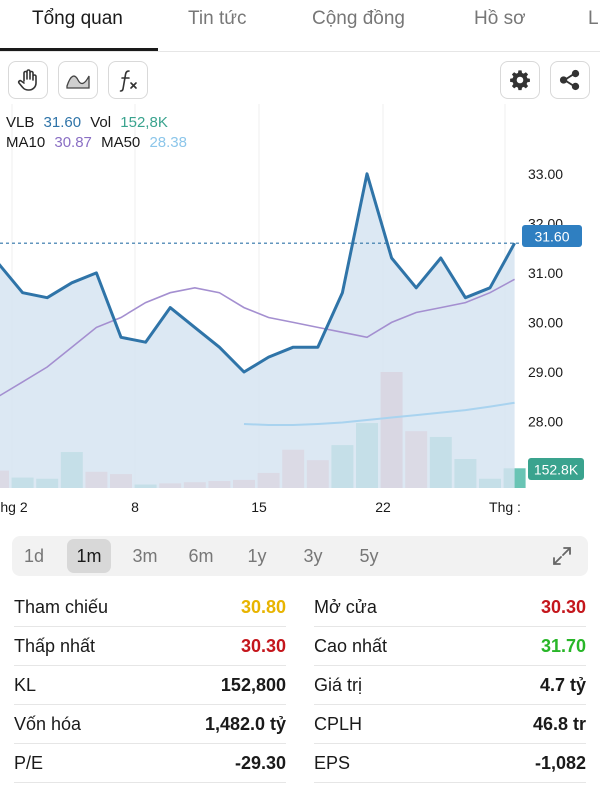 This screenshot has height=800, width=600. I want to click on tab-overview: Tổng quan, so click(77, 18).